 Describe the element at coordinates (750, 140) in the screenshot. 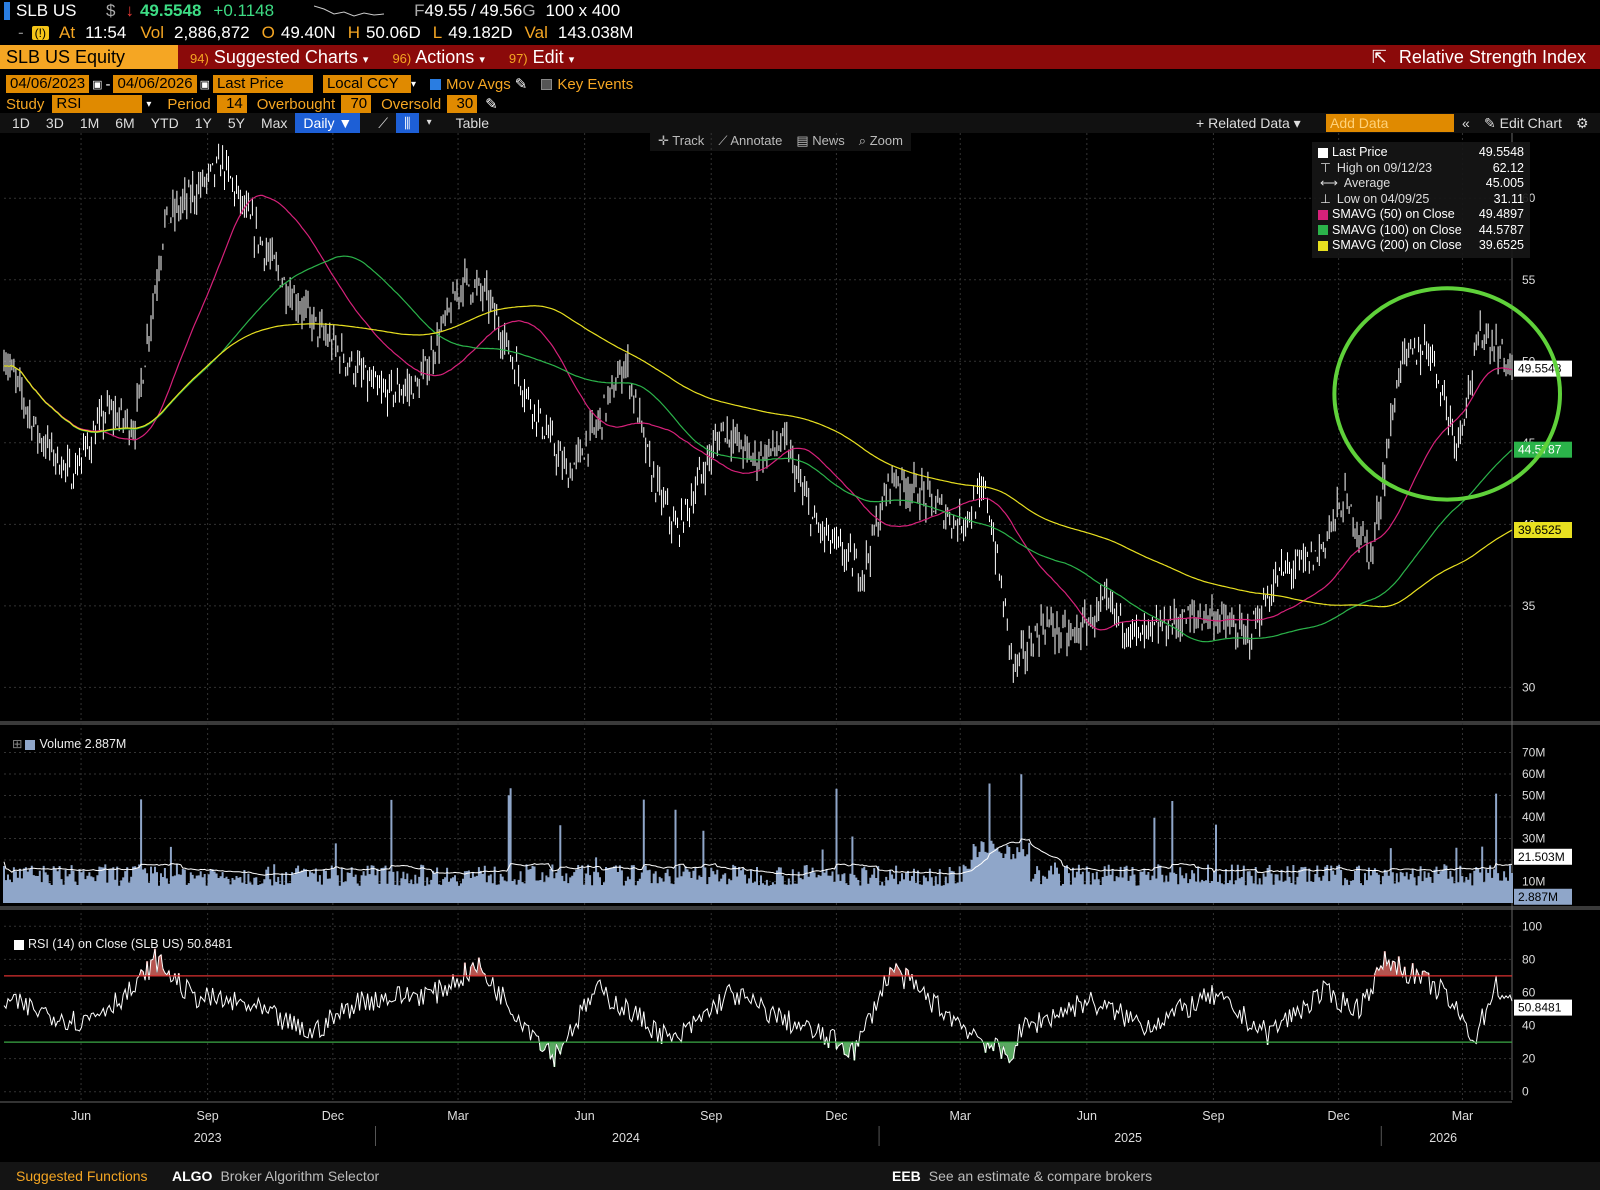

I see `annotate-tool: ⟋ Annotate` at that location.